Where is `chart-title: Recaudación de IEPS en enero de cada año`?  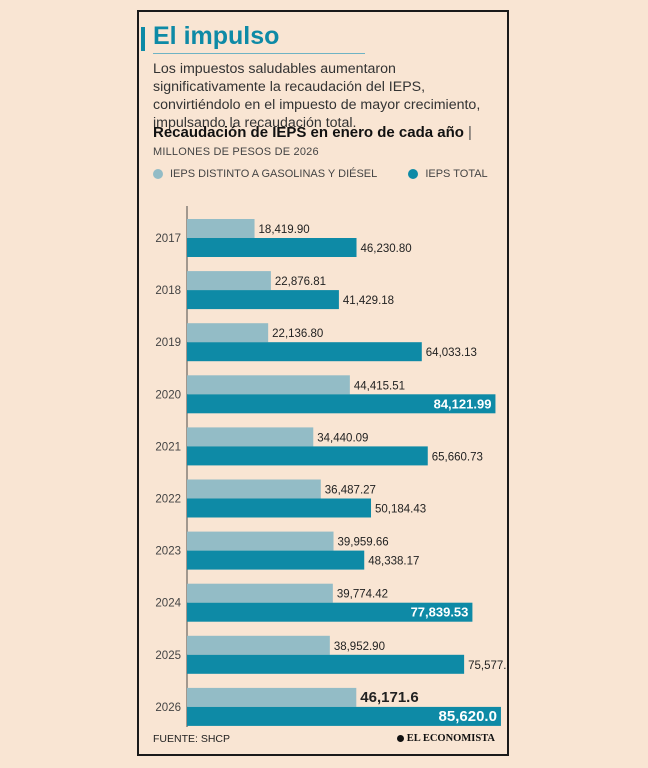
chart-title: Recaudación de IEPS en enero de cada año is located at coordinates (308, 132).